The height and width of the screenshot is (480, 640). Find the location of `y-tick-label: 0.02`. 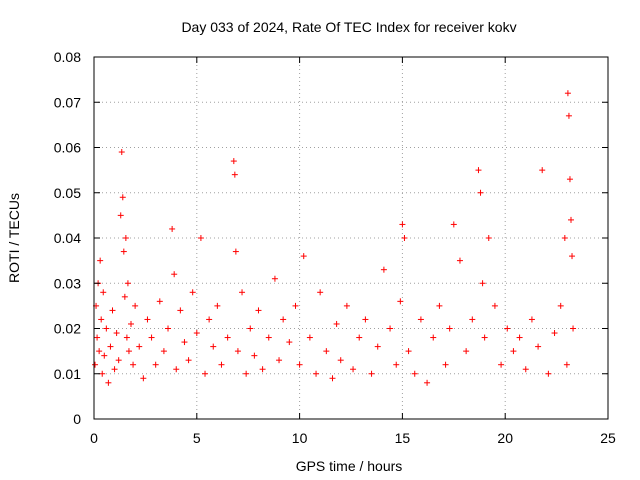

y-tick-label: 0.02 is located at coordinates (67, 329).